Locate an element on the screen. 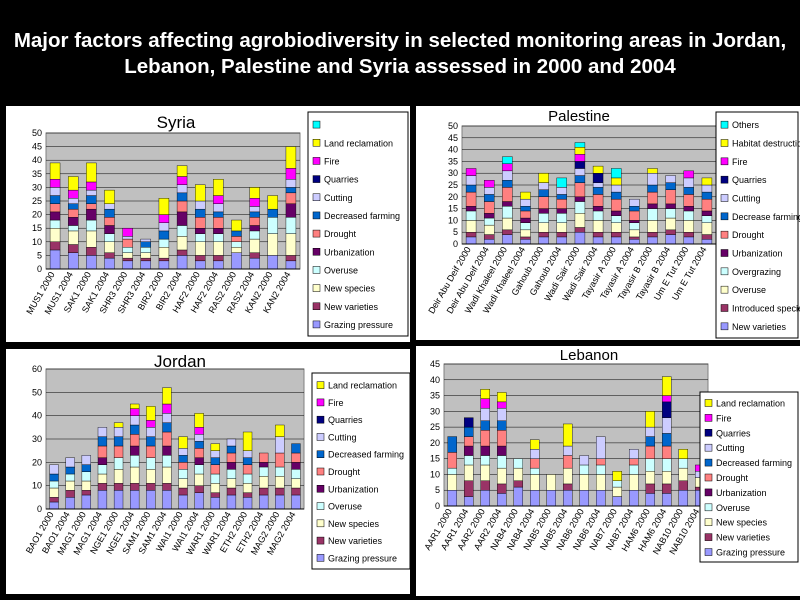  y-tick-label: 20 is located at coordinates (37, 462).